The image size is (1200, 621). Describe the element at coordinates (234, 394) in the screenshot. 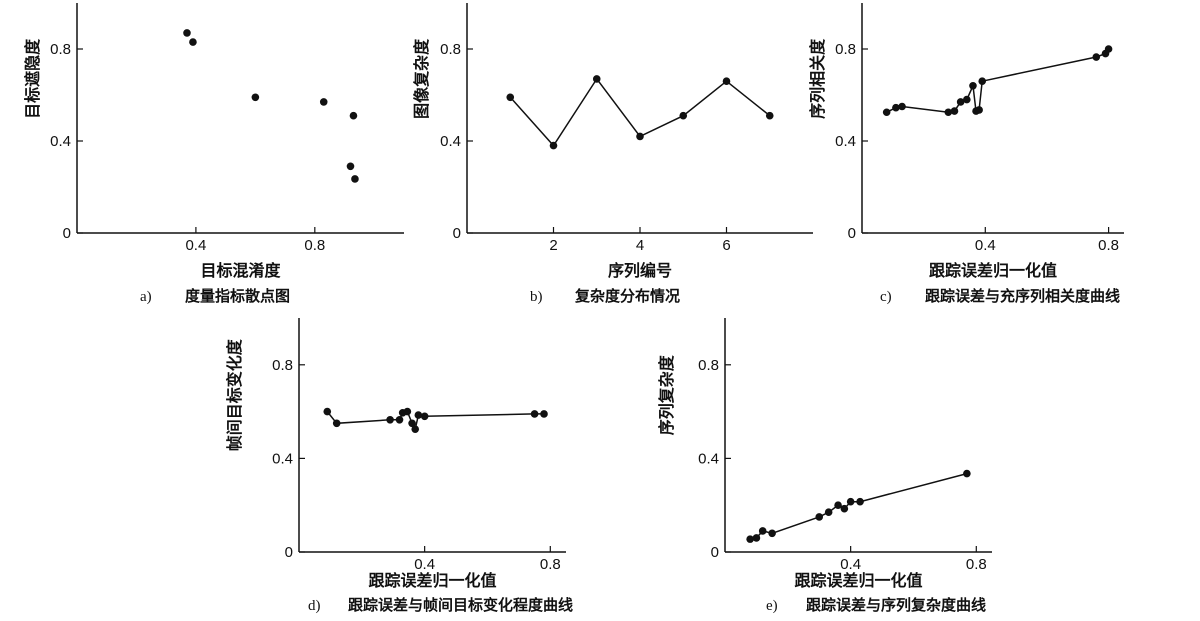

I see `y-axis-label: 帧间目标变化度` at that location.